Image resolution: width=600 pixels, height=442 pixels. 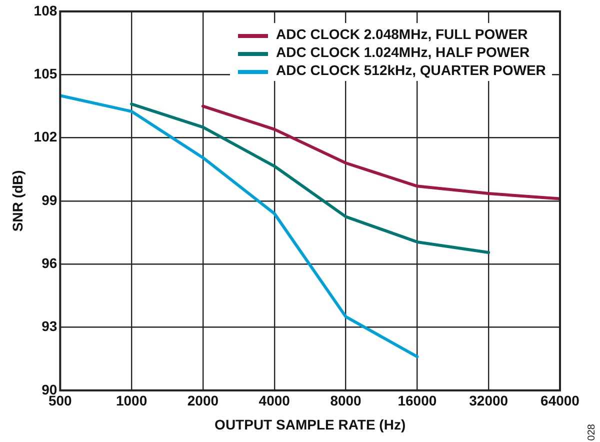 I want to click on y-tick-label: 102, so click(x=46, y=136).